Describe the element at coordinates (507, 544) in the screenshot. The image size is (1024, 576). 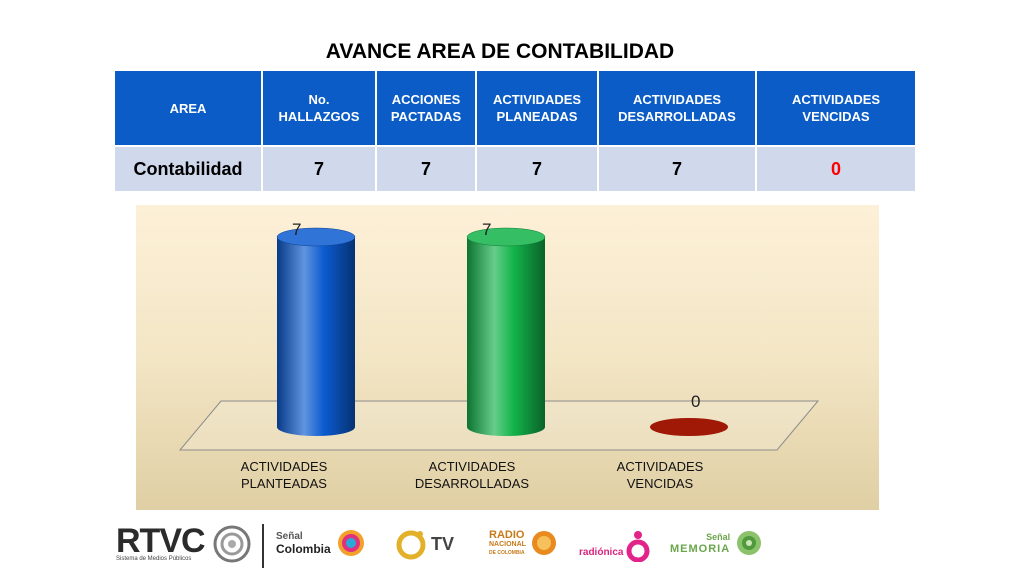
I see `radio-nacional-text-2: NACIONAL` at that location.